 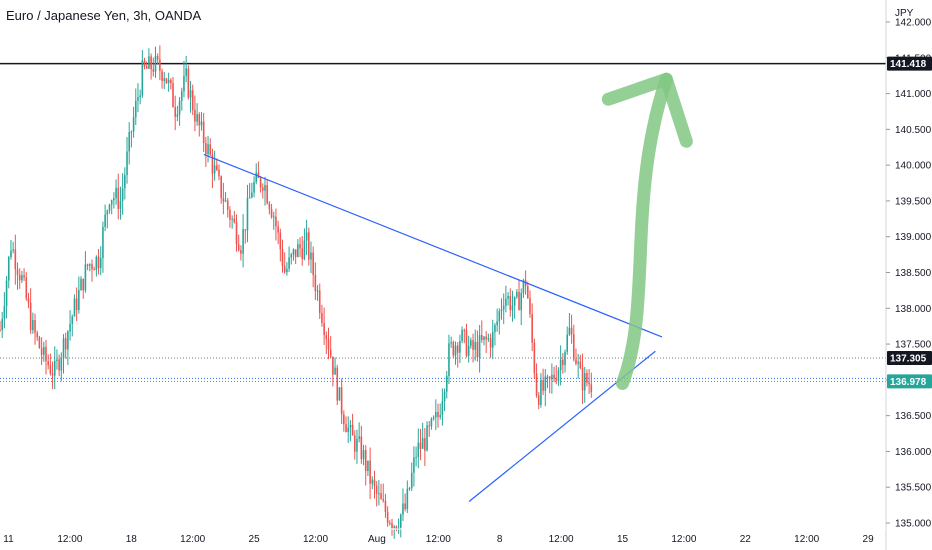 I want to click on y-tick-label: 139.000, so click(x=913, y=237).